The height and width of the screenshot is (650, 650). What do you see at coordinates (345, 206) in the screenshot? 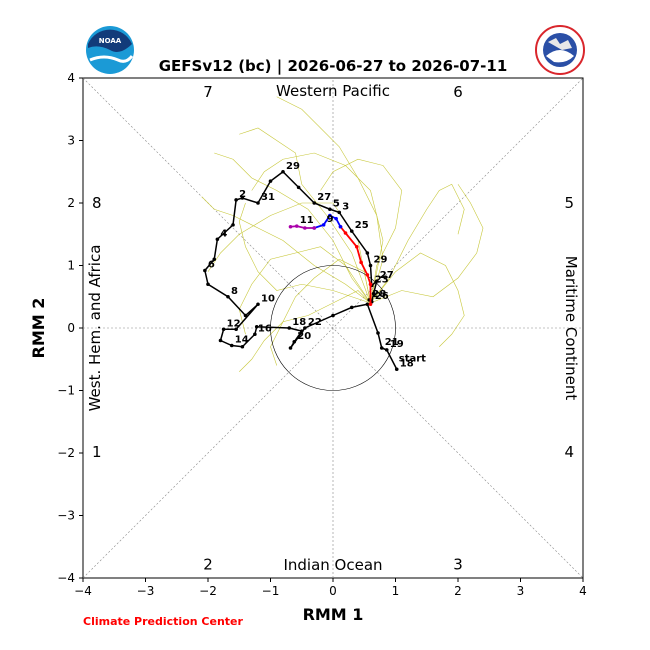
I see `observed-day-label: 3` at bounding box center [345, 206].